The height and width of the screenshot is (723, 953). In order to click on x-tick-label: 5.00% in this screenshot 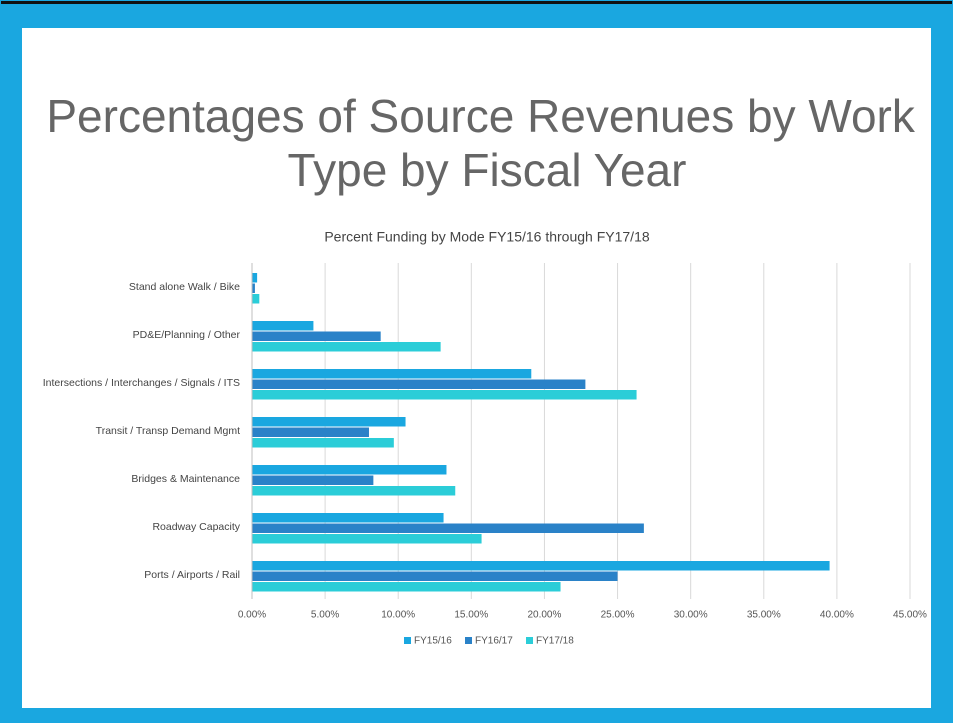, I will do `click(325, 615)`.